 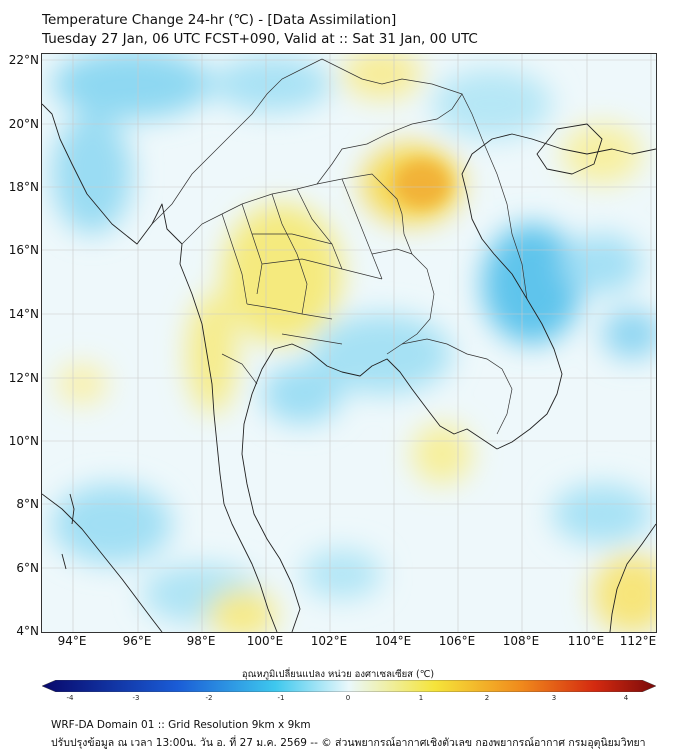 What do you see at coordinates (250, 567) in the screenshot?
I see `malay-peninsula-west` at bounding box center [250, 567].